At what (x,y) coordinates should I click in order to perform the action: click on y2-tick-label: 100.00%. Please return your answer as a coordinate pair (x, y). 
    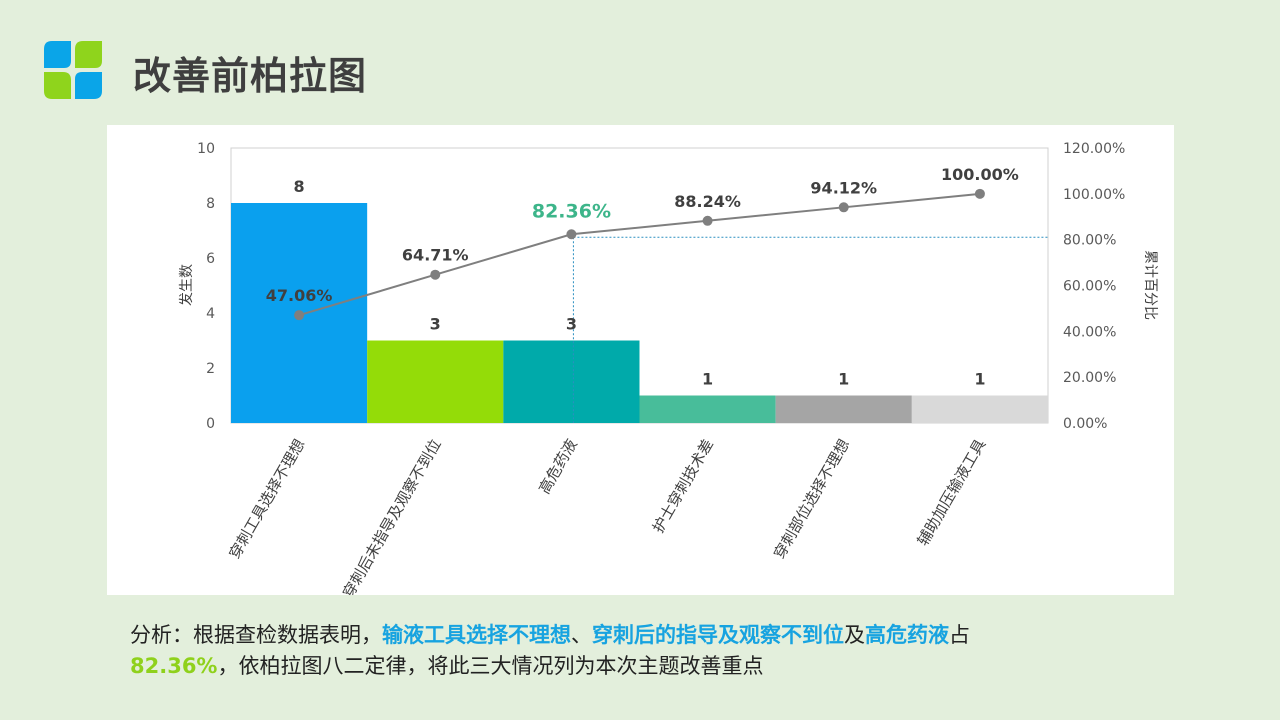
    Looking at the image, I should click on (1094, 195).